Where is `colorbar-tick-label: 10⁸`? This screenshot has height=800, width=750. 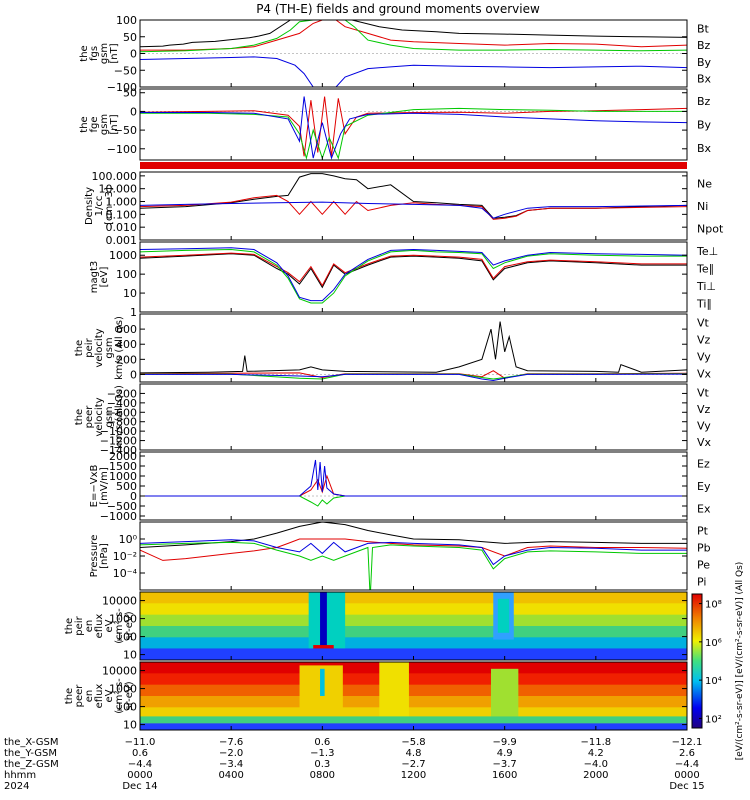
colorbar-tick-label: 10⁸ is located at coordinates (713, 605).